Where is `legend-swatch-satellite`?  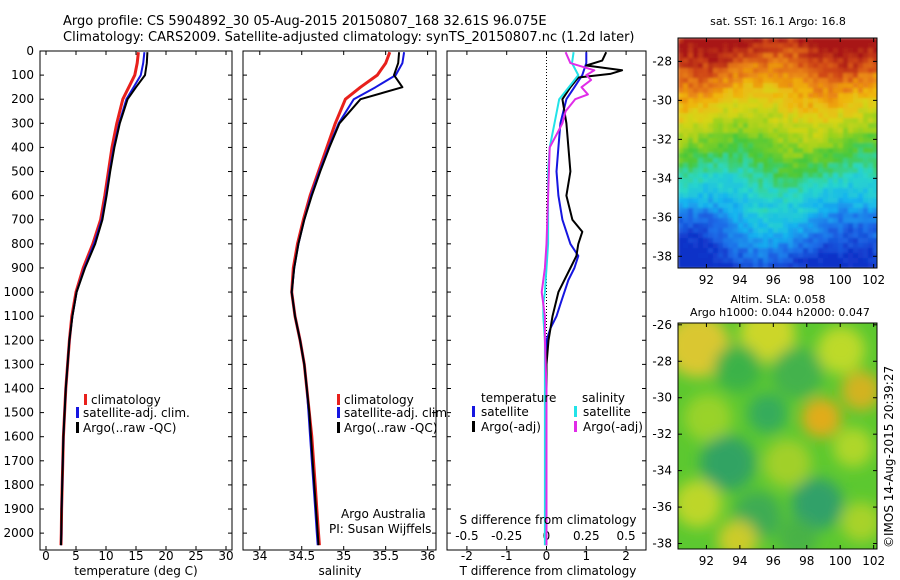
legend-swatch-satellite is located at coordinates (77, 412).